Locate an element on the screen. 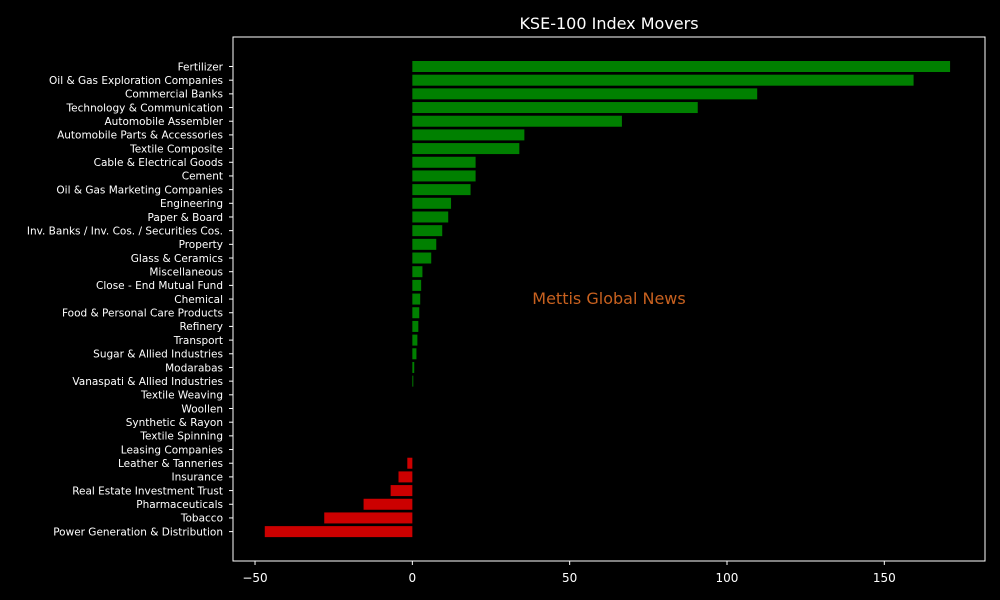 The image size is (1000, 600). x-tick-label: 150 is located at coordinates (884, 578).